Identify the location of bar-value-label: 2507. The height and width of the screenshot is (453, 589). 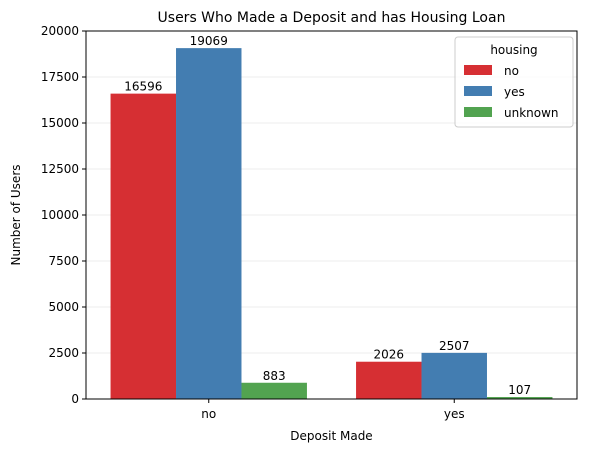
(454, 346).